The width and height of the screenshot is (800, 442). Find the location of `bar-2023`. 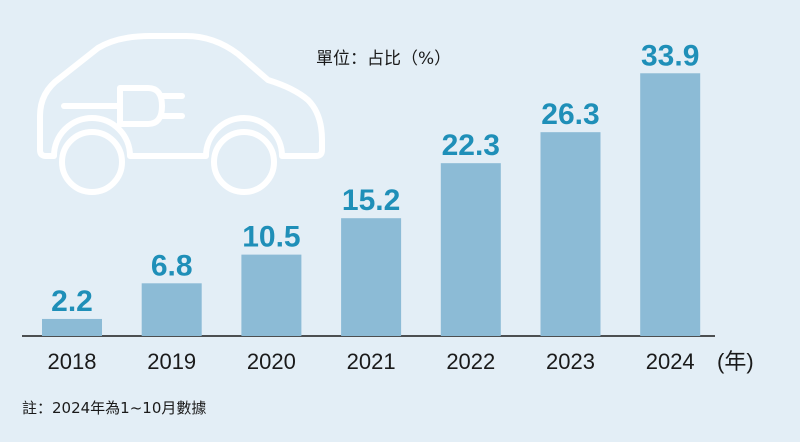

bar-2023 is located at coordinates (570, 234).